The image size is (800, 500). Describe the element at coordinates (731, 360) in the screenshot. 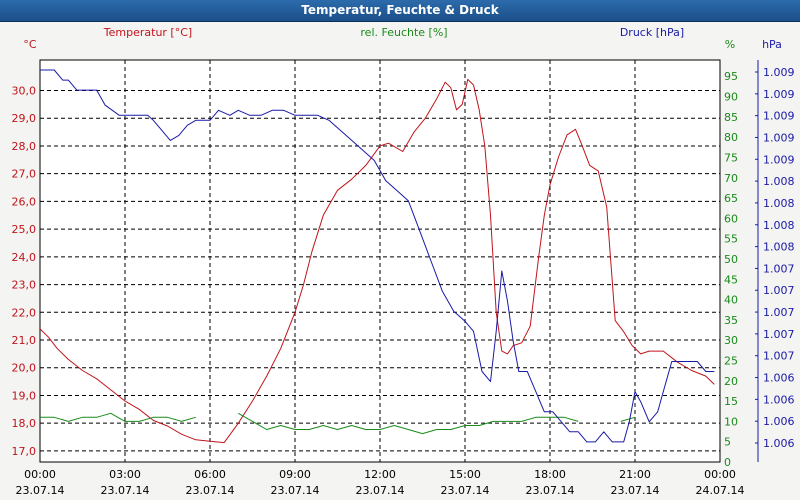

I see `humidity-tick: 25` at that location.